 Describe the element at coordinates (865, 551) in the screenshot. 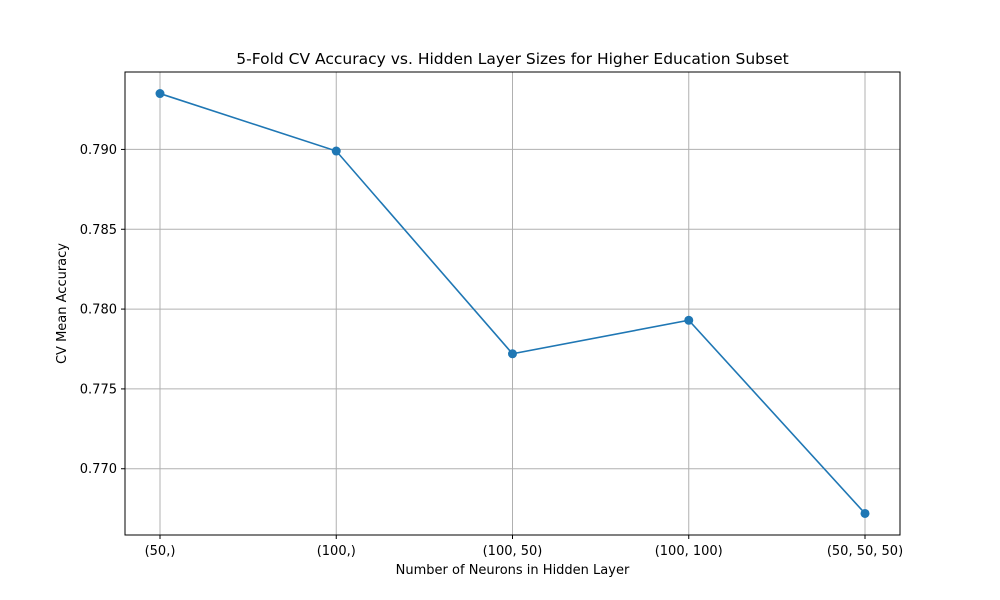

I see `x-tick-label: (50, 50, 50)` at that location.